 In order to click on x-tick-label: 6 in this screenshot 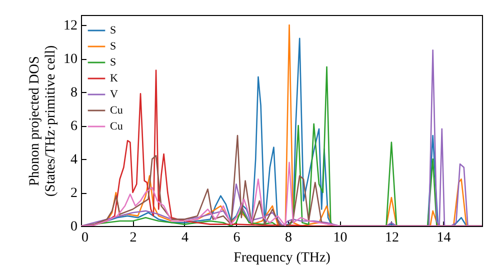, I will do `click(236, 238)`.